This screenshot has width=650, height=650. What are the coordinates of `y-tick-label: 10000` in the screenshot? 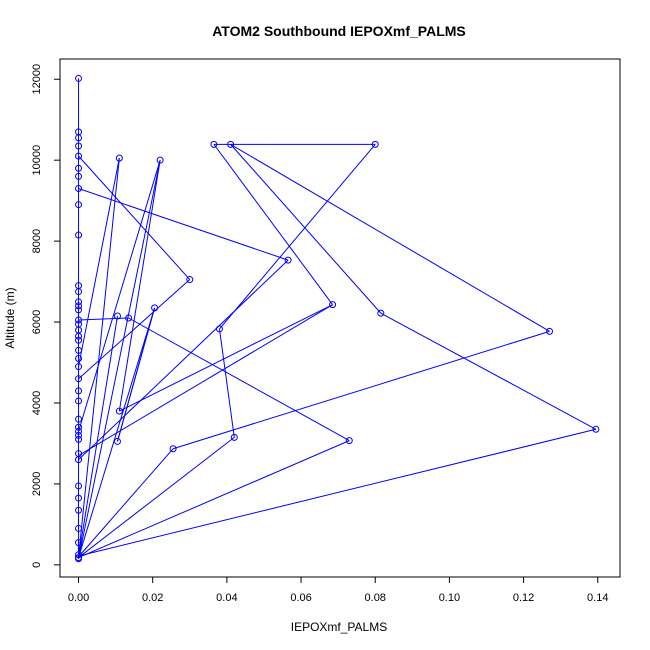 It's located at (37, 160).